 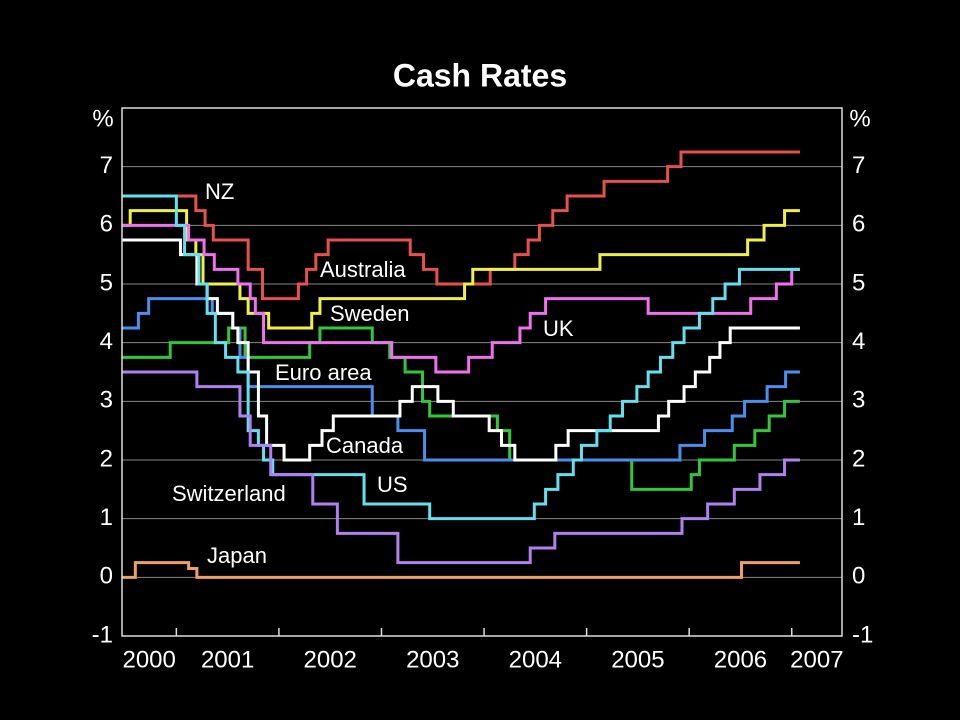 What do you see at coordinates (330, 659) in the screenshot?
I see `x-tick-label: 2002` at bounding box center [330, 659].